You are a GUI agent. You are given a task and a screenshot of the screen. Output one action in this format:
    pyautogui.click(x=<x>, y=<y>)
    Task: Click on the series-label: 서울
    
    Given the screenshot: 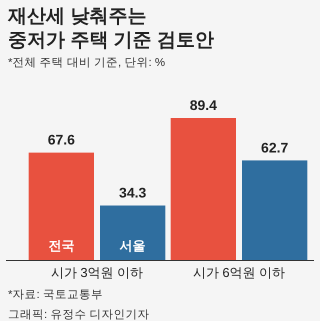 What is the action you would take?
    pyautogui.click(x=133, y=245)
    